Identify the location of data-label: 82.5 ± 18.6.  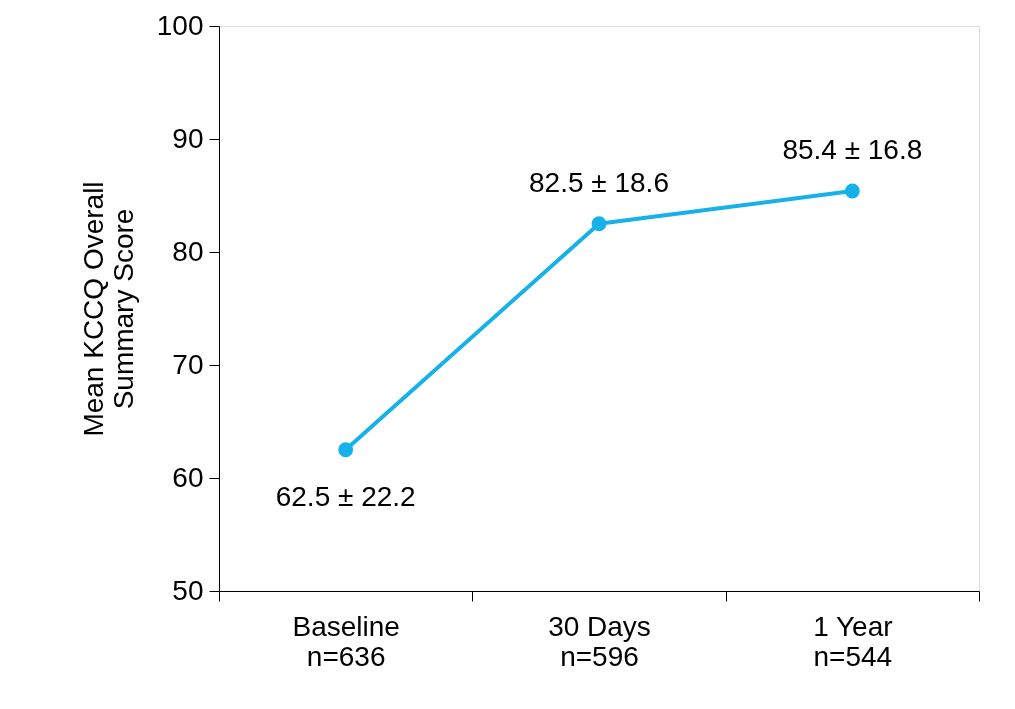
(599, 182).